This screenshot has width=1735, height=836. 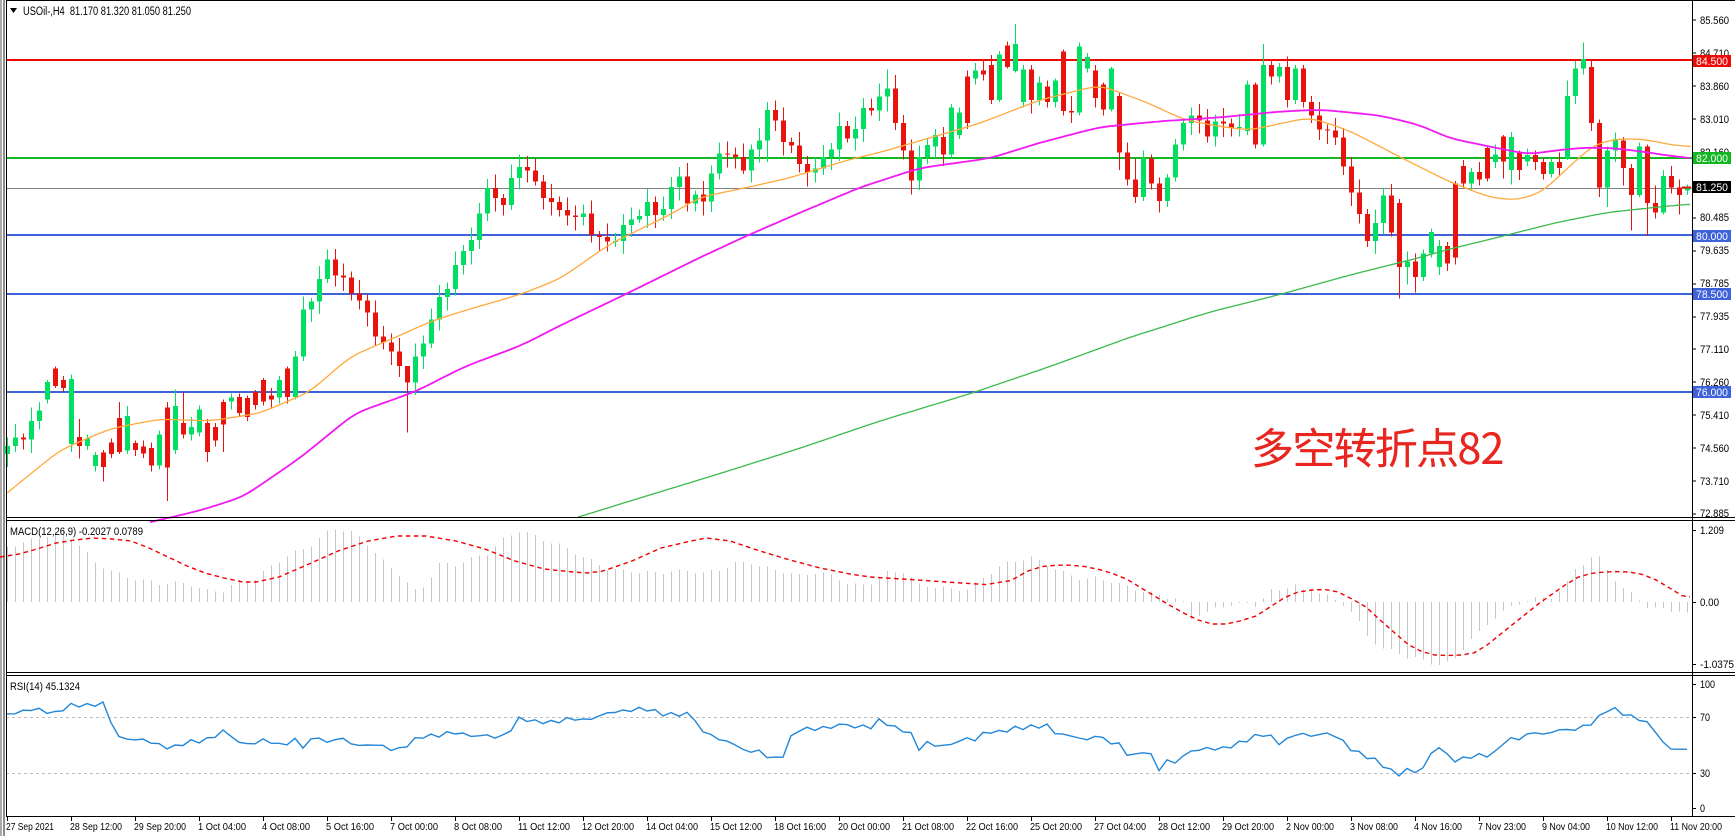 What do you see at coordinates (1248, 827) in the screenshot?
I see `svg-text: 29 Oct 20:00` at bounding box center [1248, 827].